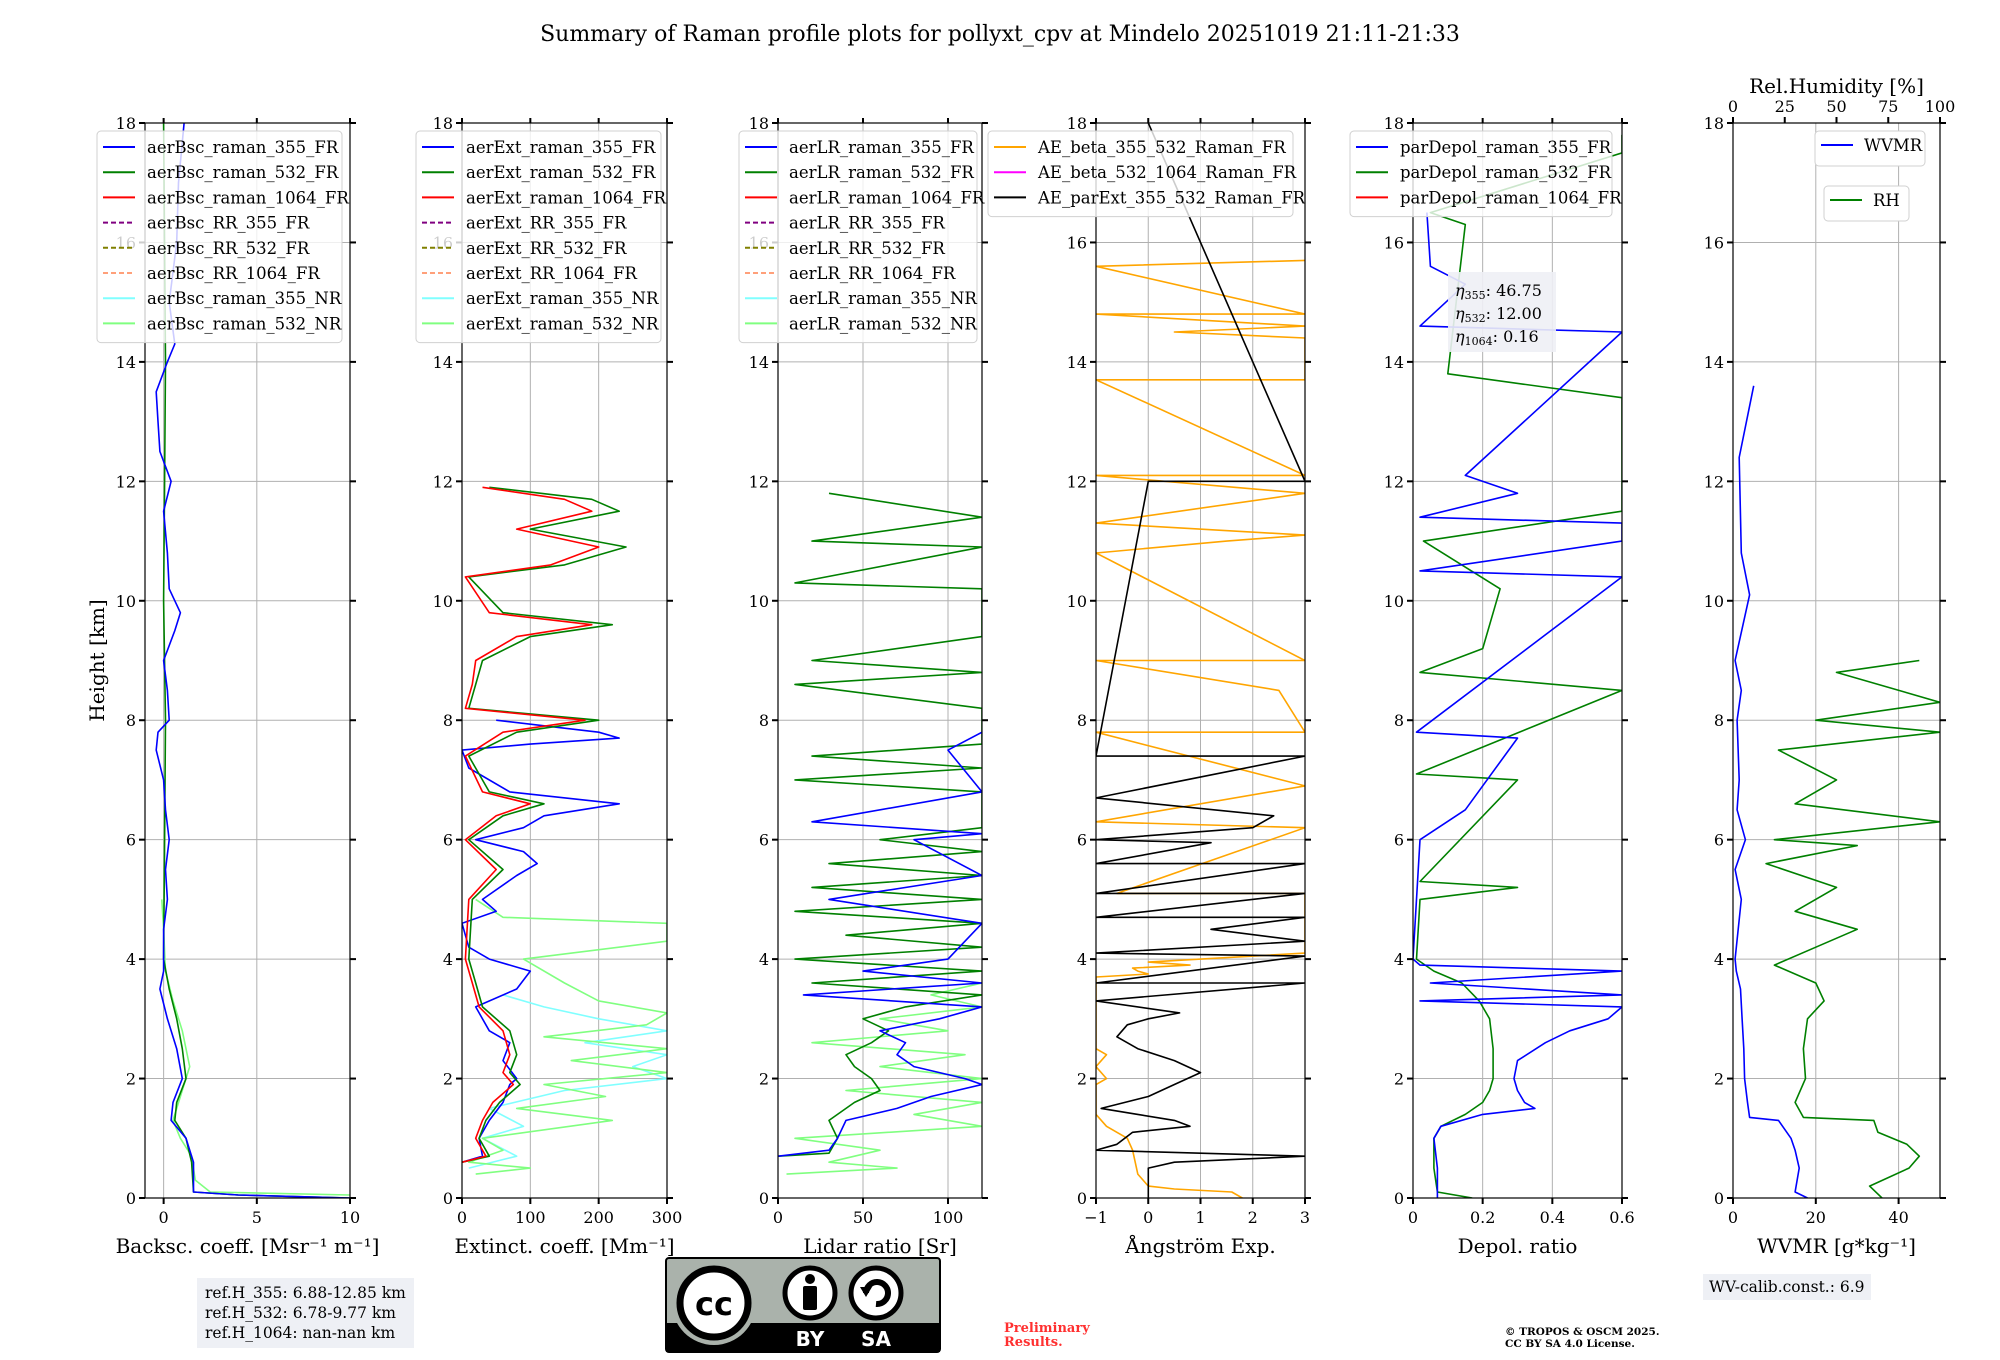 This screenshot has width=2000, height=1360. I want to click on series-line-aerExt_raman_532_FR, so click(544, 824).